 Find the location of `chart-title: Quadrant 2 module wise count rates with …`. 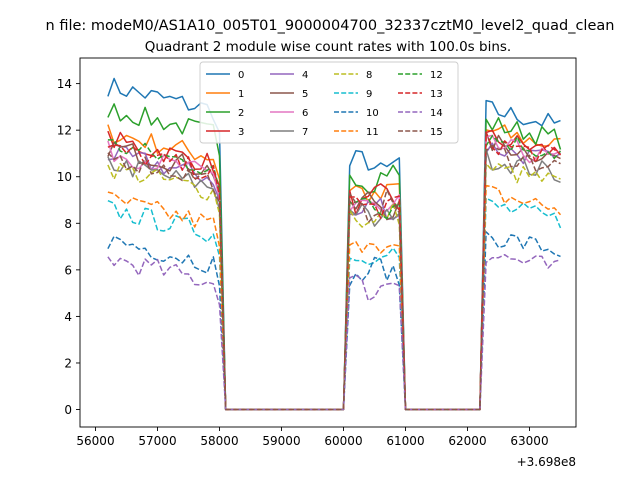

chart-title: Quadrant 2 module wise count rates with … is located at coordinates (328, 47).